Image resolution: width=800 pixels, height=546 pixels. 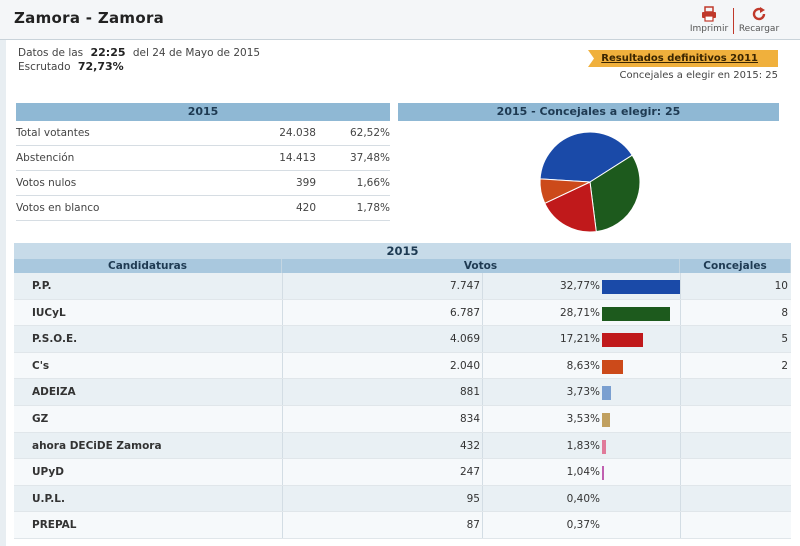 I want to click on reload-button: Recargar, so click(x=759, y=20).